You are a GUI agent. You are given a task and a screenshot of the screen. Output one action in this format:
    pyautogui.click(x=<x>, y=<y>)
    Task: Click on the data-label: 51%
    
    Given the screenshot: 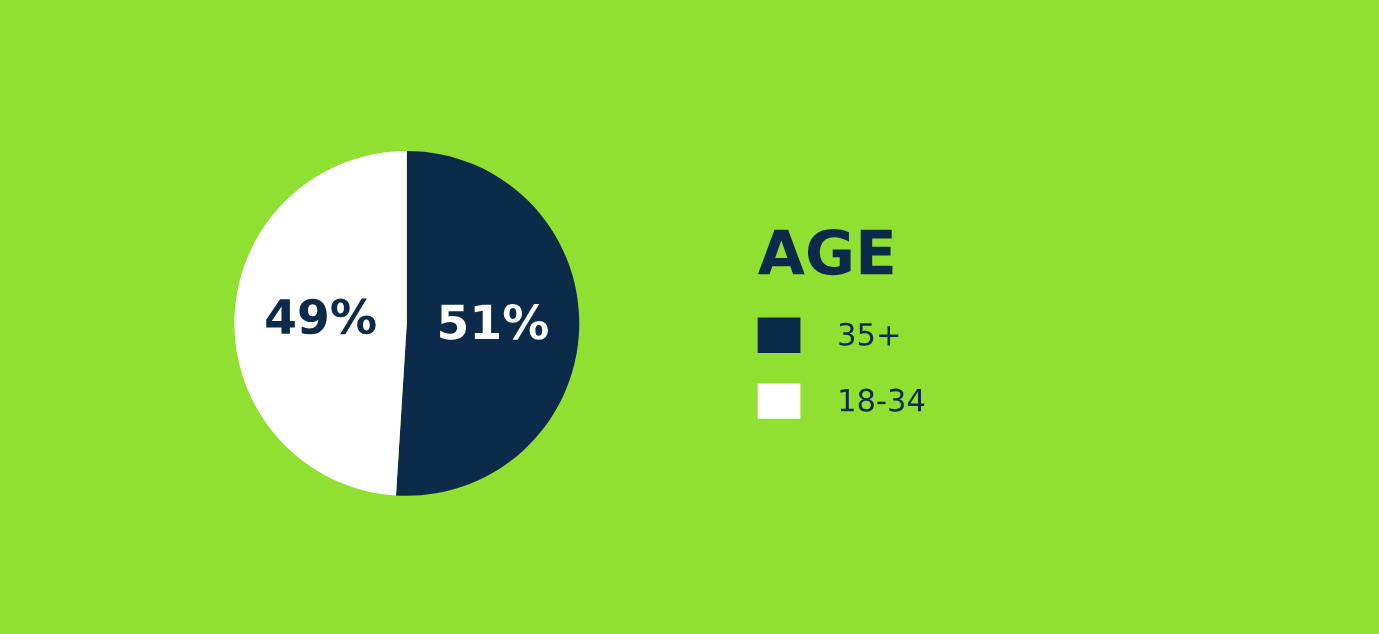 What is the action you would take?
    pyautogui.click(x=494, y=322)
    